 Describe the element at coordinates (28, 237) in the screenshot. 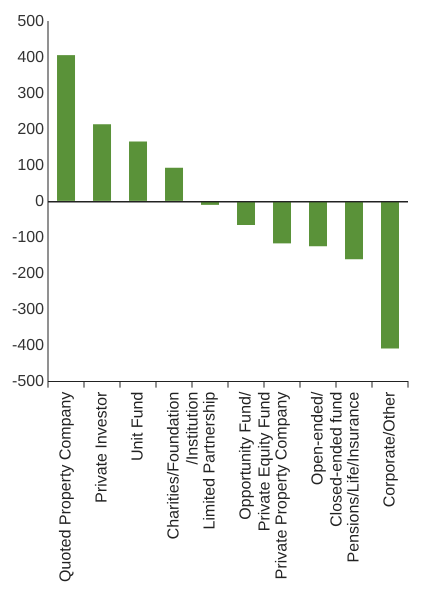

I see `y-tick-label: -100` at that location.